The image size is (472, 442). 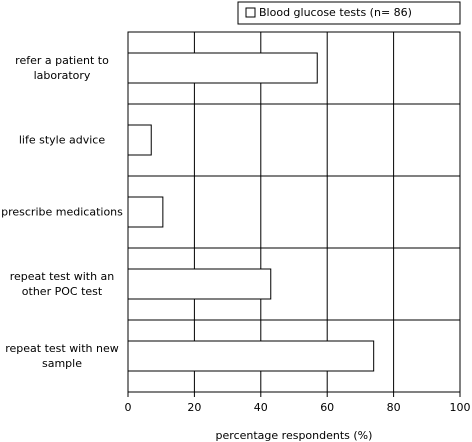 What do you see at coordinates (62, 140) in the screenshot?
I see `y-tick-label: life style advice` at bounding box center [62, 140].